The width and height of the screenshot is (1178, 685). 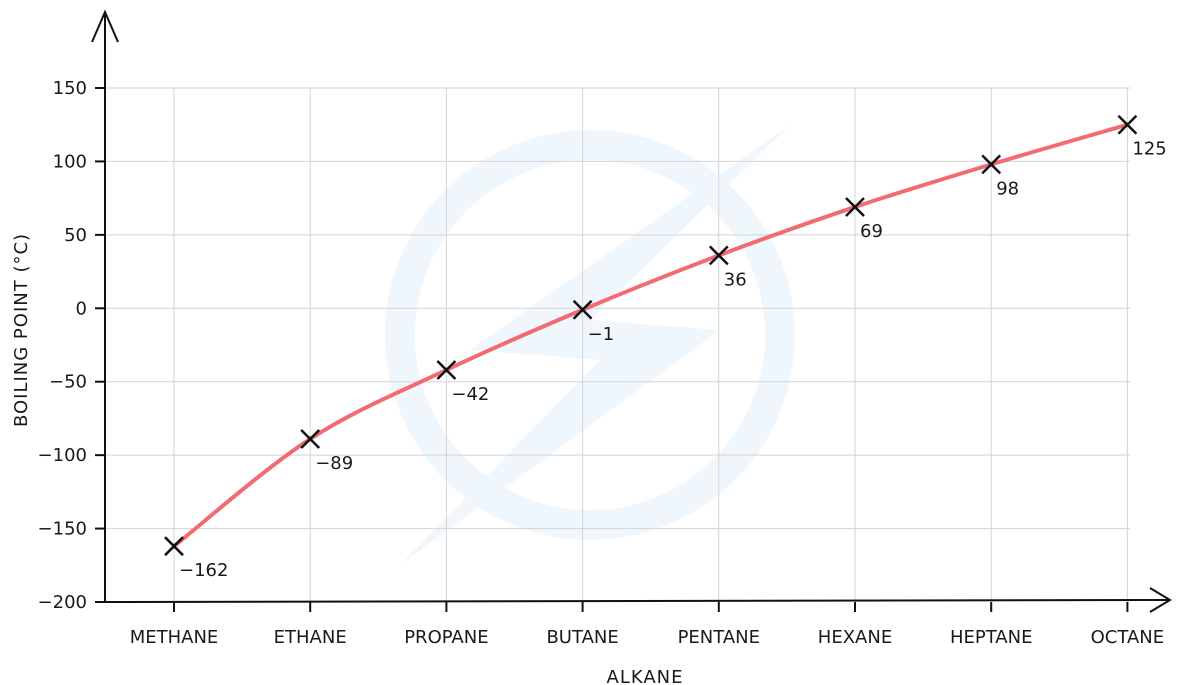 What do you see at coordinates (105, 26) in the screenshot?
I see `y-axis-arrow` at bounding box center [105, 26].